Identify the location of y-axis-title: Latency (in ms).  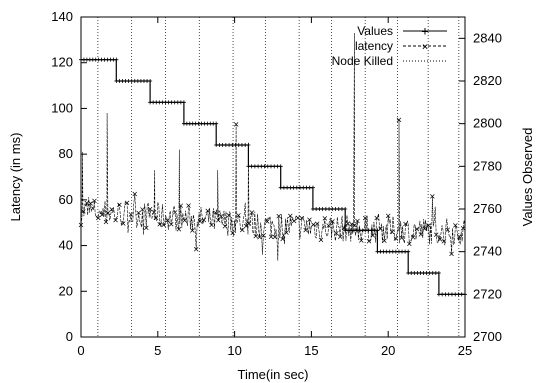
(15, 177).